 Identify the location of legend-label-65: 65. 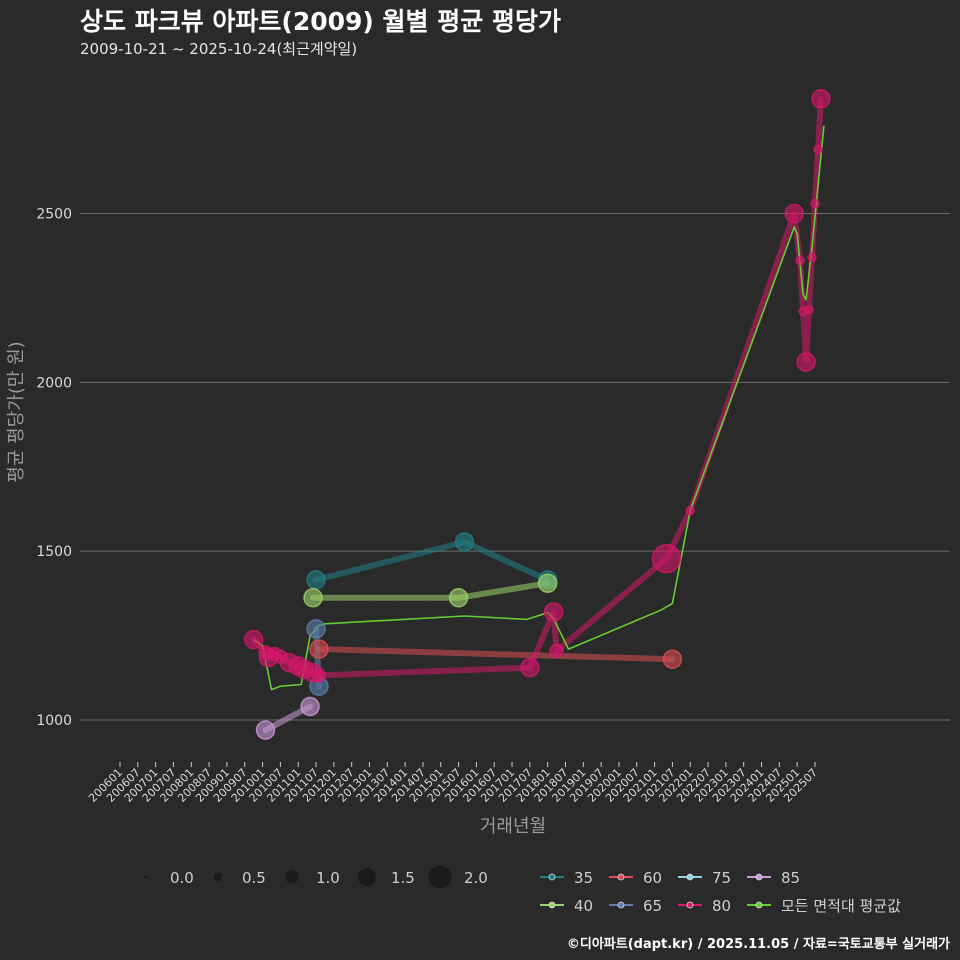
(652, 906).